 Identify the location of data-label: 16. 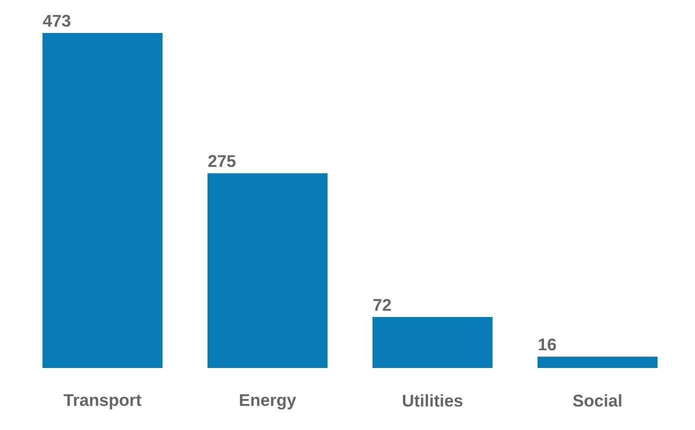
(547, 344).